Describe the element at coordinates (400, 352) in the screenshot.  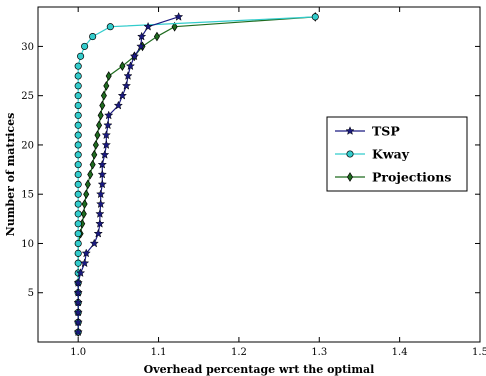
I see `x-tick-label: 1.4` at that location.